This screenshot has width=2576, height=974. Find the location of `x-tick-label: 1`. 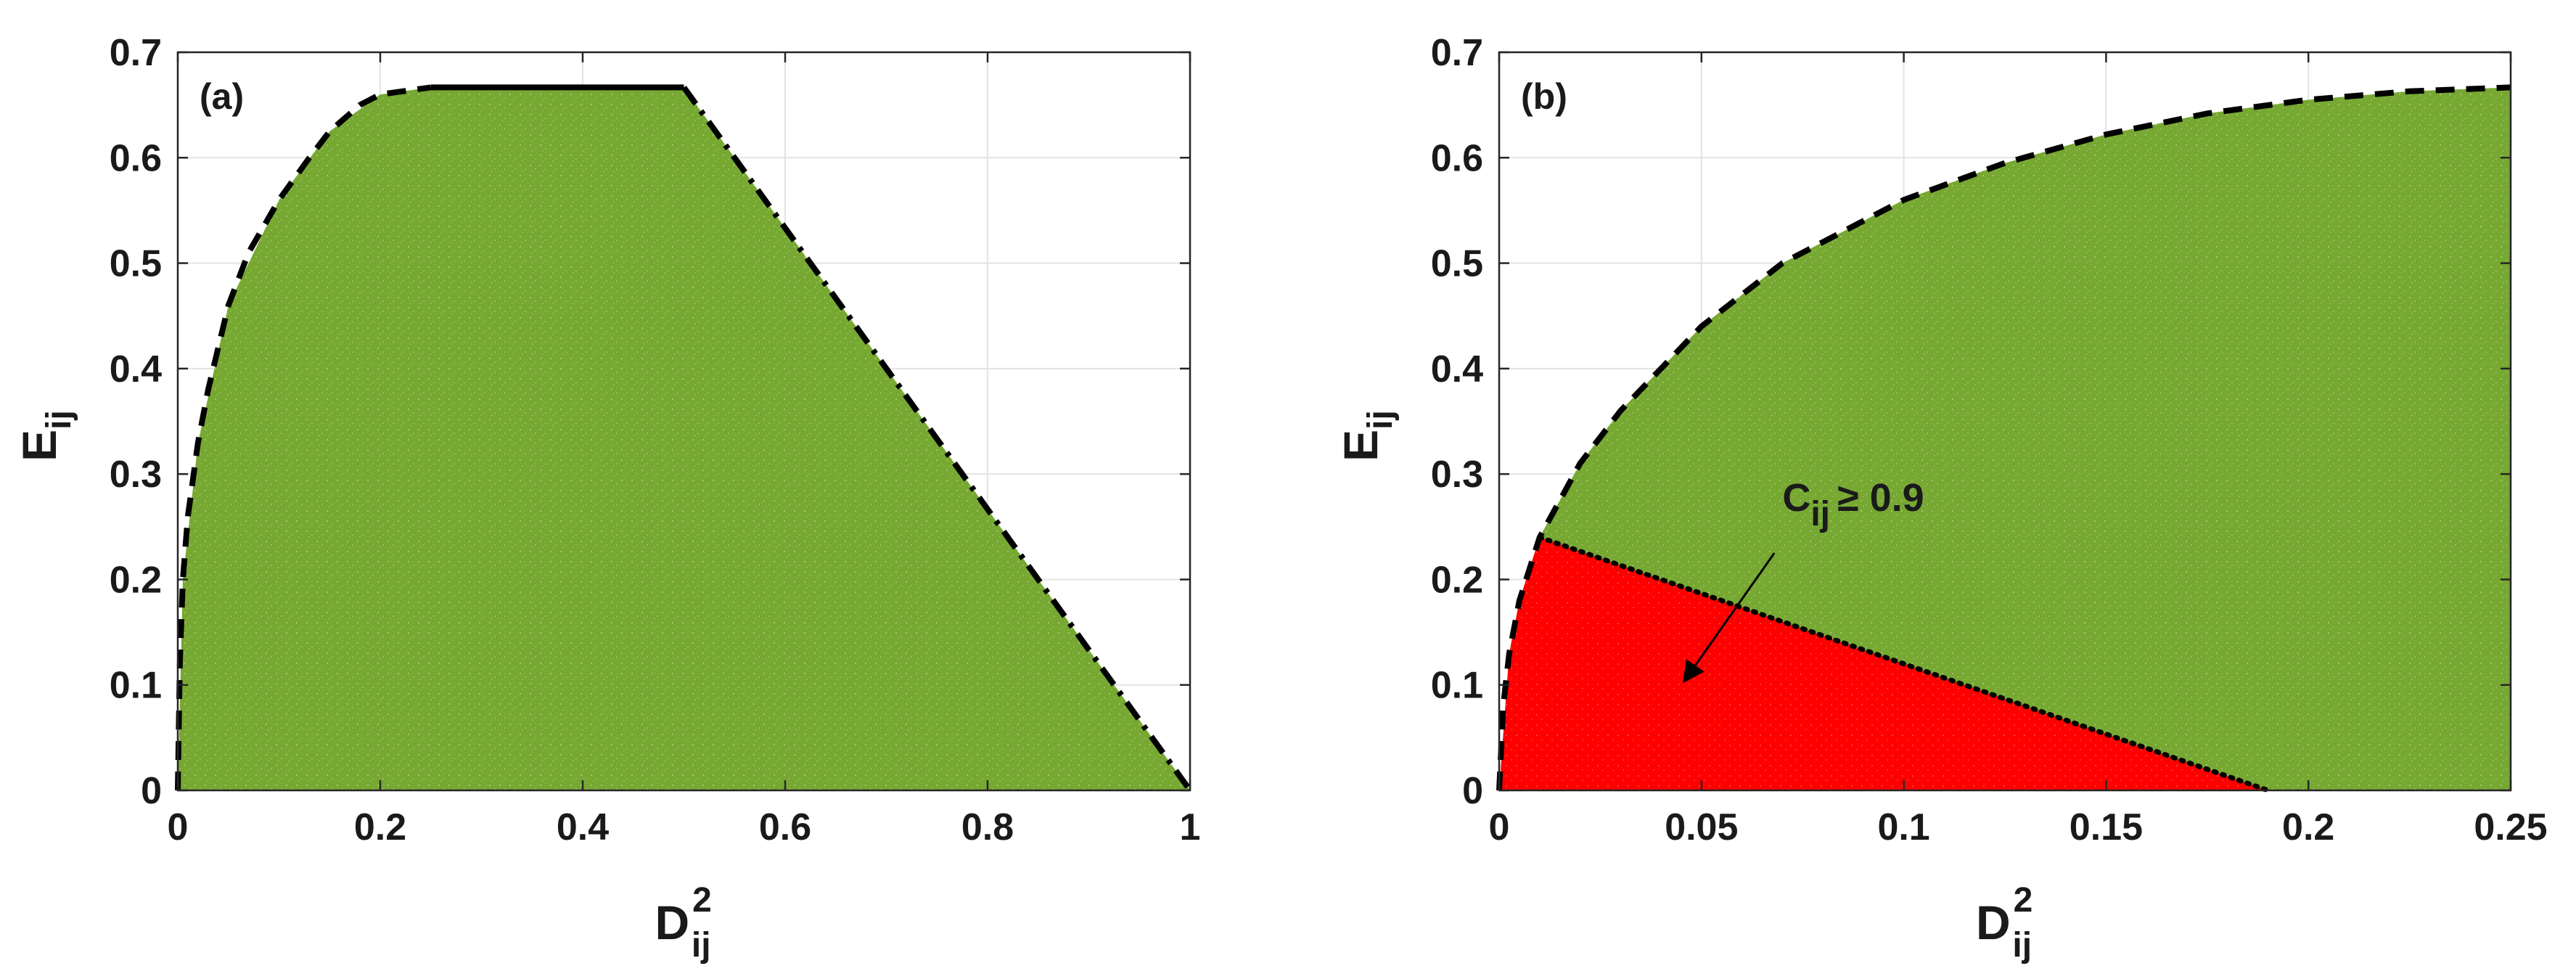

x-tick-label: 1 is located at coordinates (1190, 827).